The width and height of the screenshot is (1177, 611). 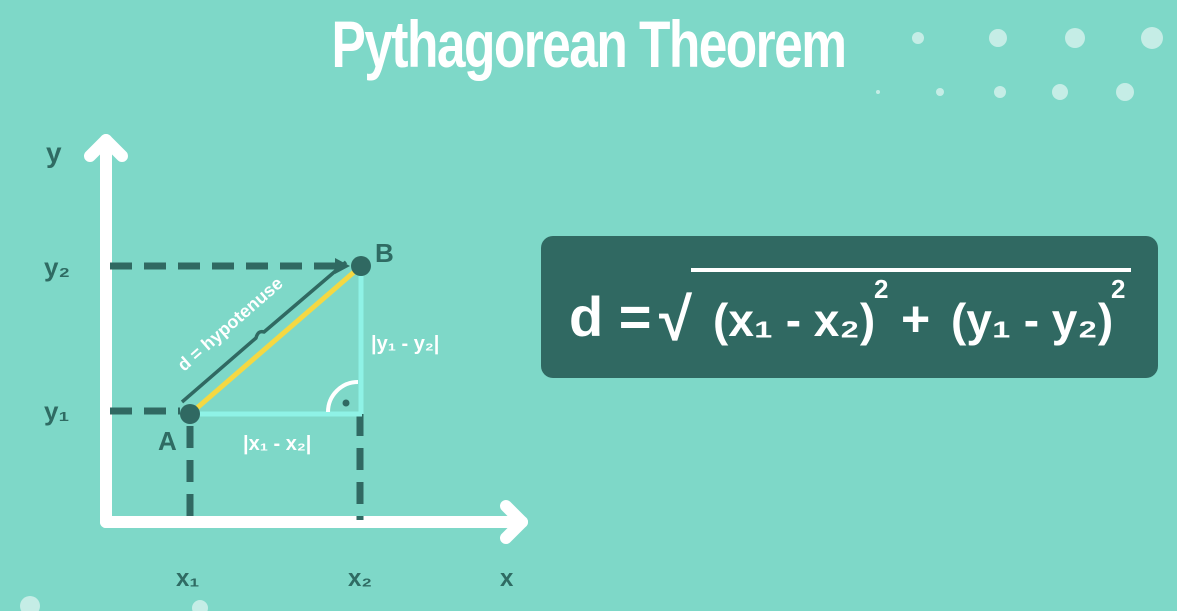 What do you see at coordinates (589, 44) in the screenshot?
I see `page-title: Pythagorean Theorem` at bounding box center [589, 44].